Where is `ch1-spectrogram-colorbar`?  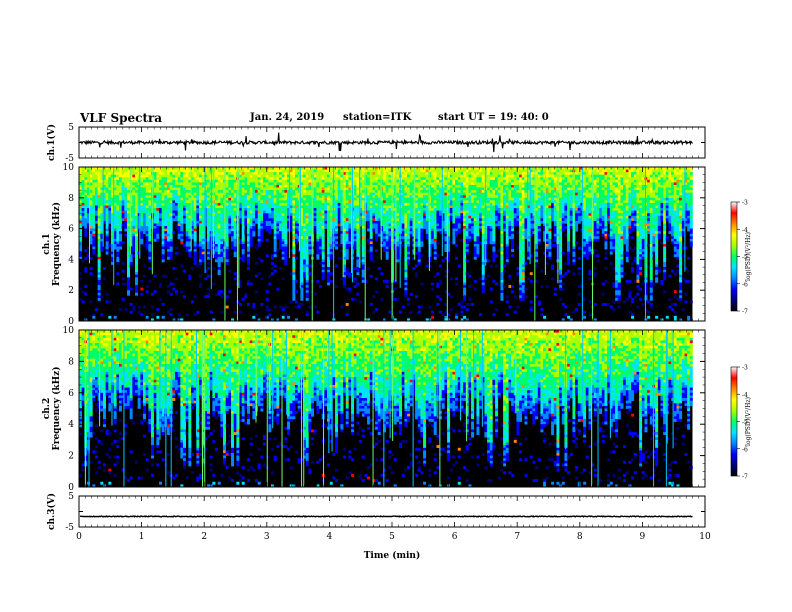
ch1-spectrogram-colorbar is located at coordinates (734, 256).